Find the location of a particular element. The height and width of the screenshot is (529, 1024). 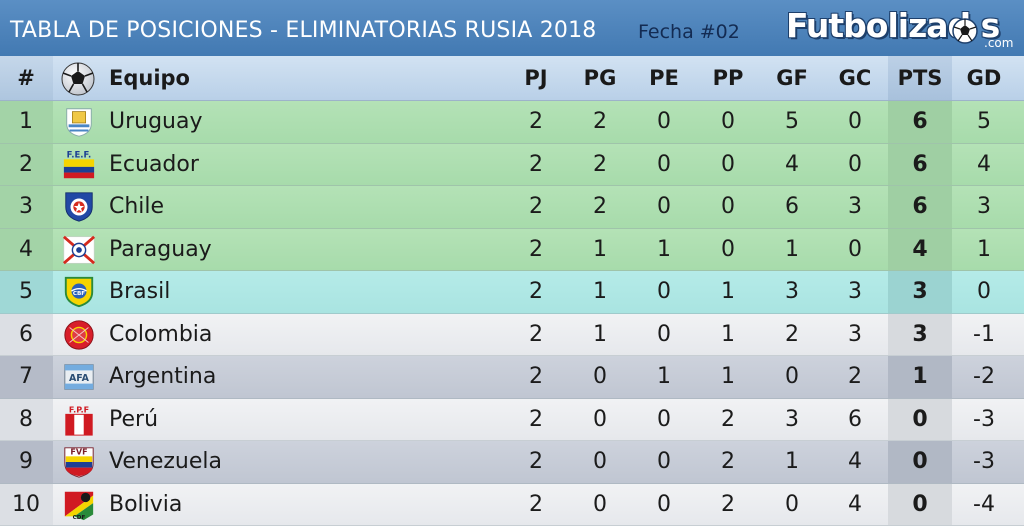

team-name: Chile is located at coordinates (137, 207).